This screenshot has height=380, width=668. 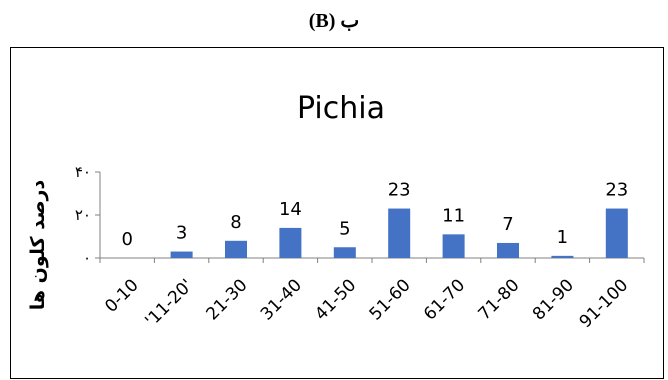 I want to click on y-tick-label: ۰, so click(x=87, y=258).